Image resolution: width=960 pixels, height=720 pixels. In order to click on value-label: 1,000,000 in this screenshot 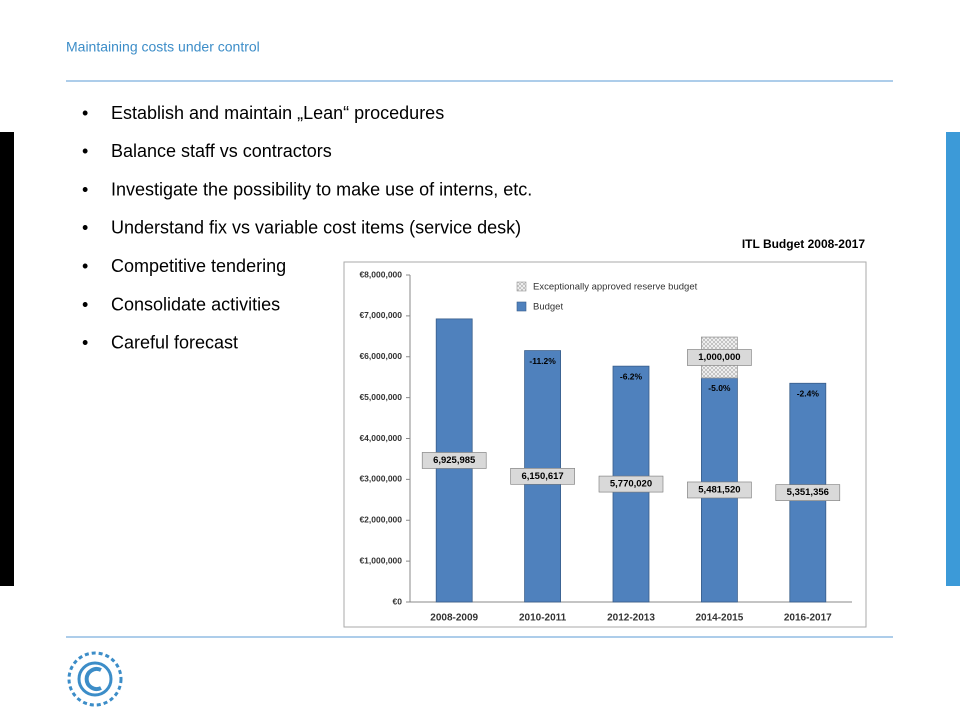, I will do `click(719, 357)`.